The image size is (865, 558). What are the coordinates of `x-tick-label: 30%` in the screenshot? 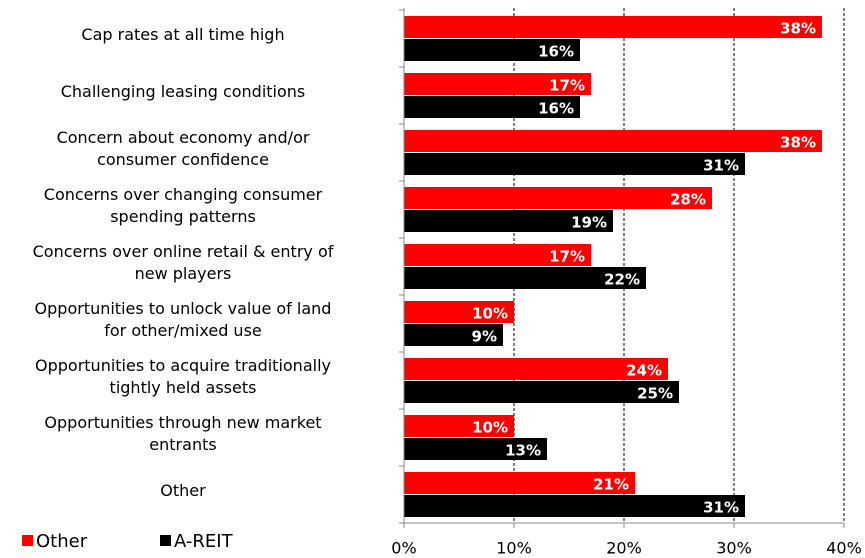 It's located at (734, 548).